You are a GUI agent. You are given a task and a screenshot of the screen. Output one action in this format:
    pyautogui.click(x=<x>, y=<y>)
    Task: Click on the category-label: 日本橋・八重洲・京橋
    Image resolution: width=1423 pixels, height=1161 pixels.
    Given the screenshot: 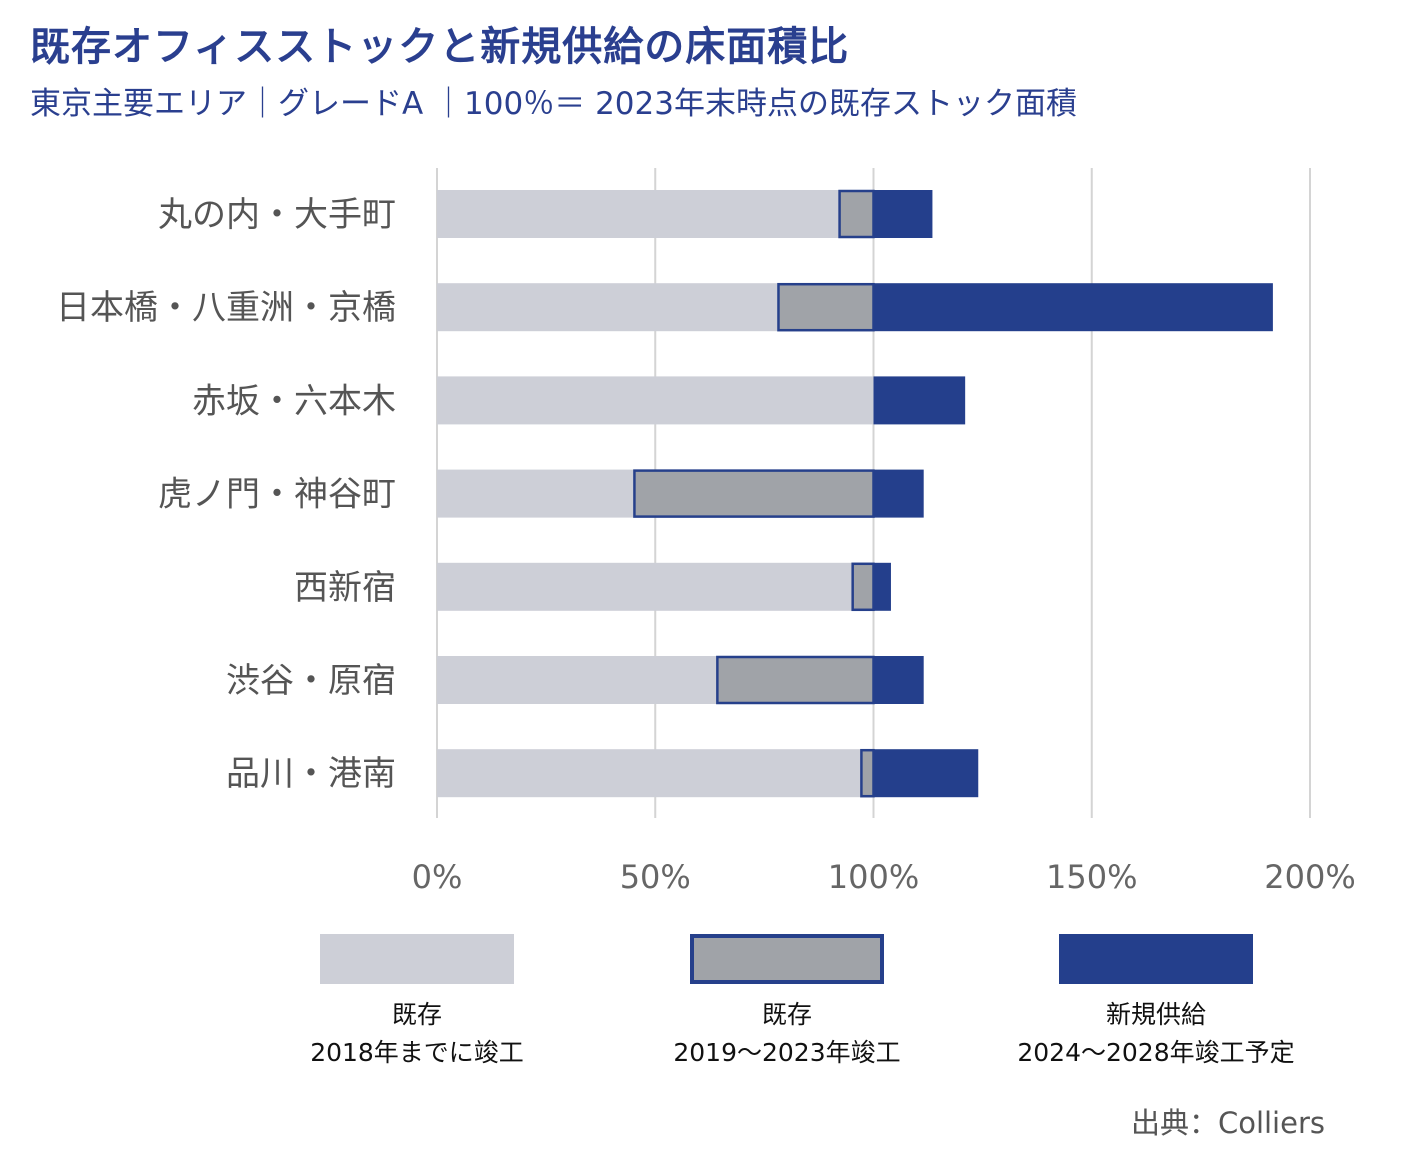 What is the action you would take?
    pyautogui.click(x=226, y=308)
    